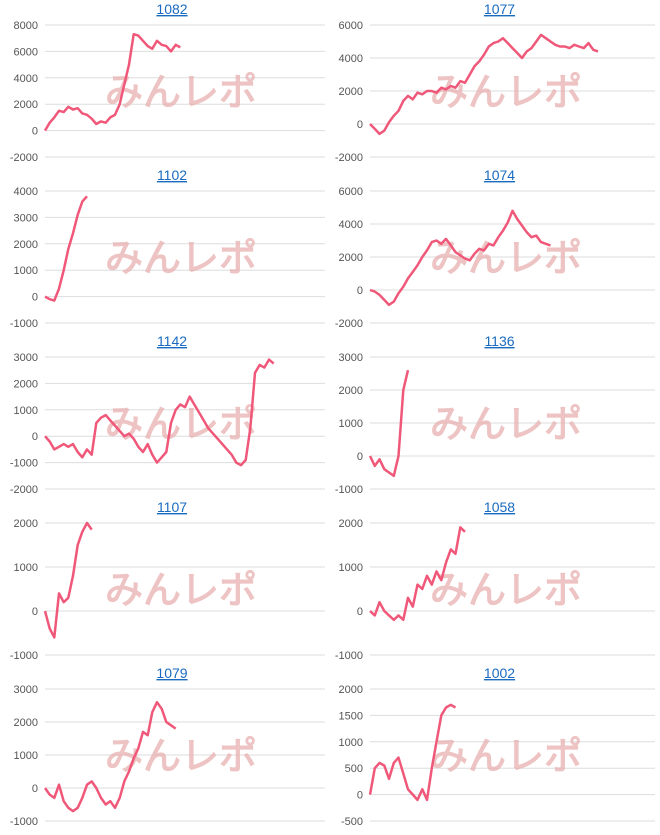  I want to click on y-tick-label: 8000, so click(26, 26).